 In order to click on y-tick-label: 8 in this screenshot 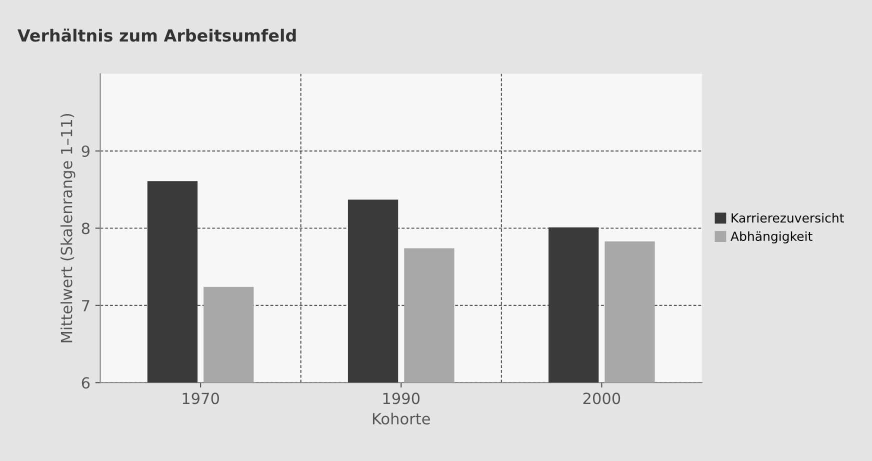, I will do `click(86, 228)`.